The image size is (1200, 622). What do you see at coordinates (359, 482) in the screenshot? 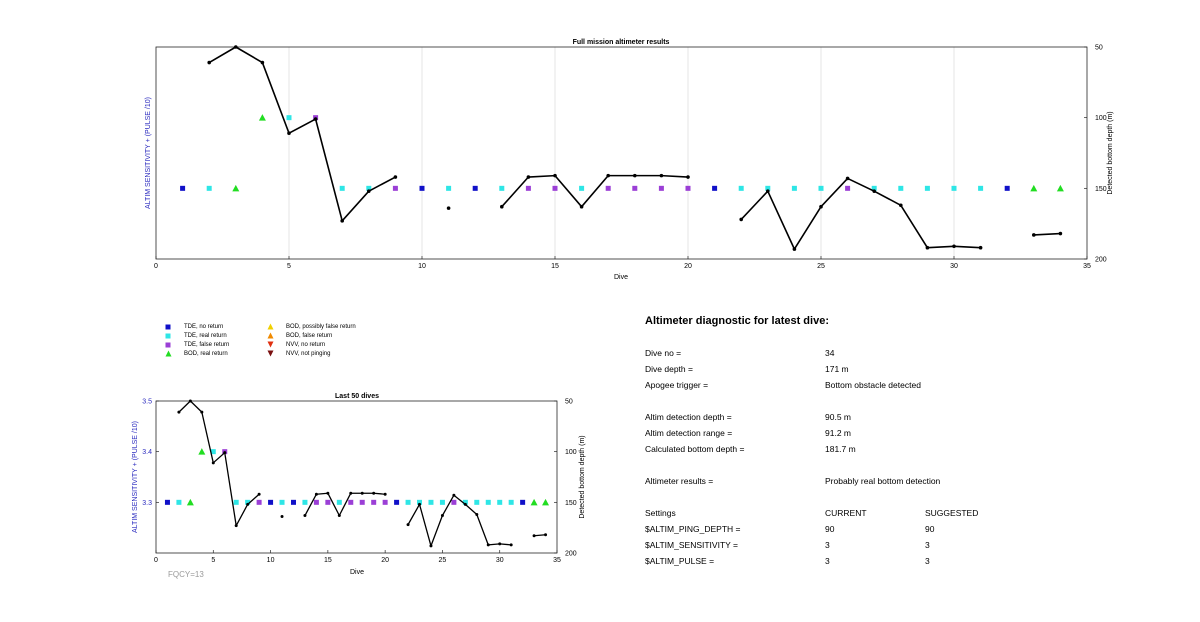
I see `plot-area: 0 5 10 15 20 25 30 35 50 100 150 200 3.3 3.4 3.5` at bounding box center [359, 482].